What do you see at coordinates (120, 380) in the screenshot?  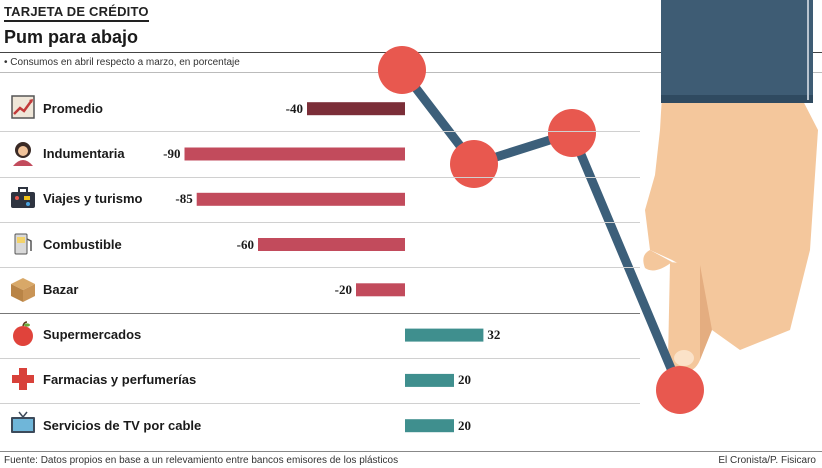 I see `category-label: Farmacias y perfumerías` at bounding box center [120, 380].